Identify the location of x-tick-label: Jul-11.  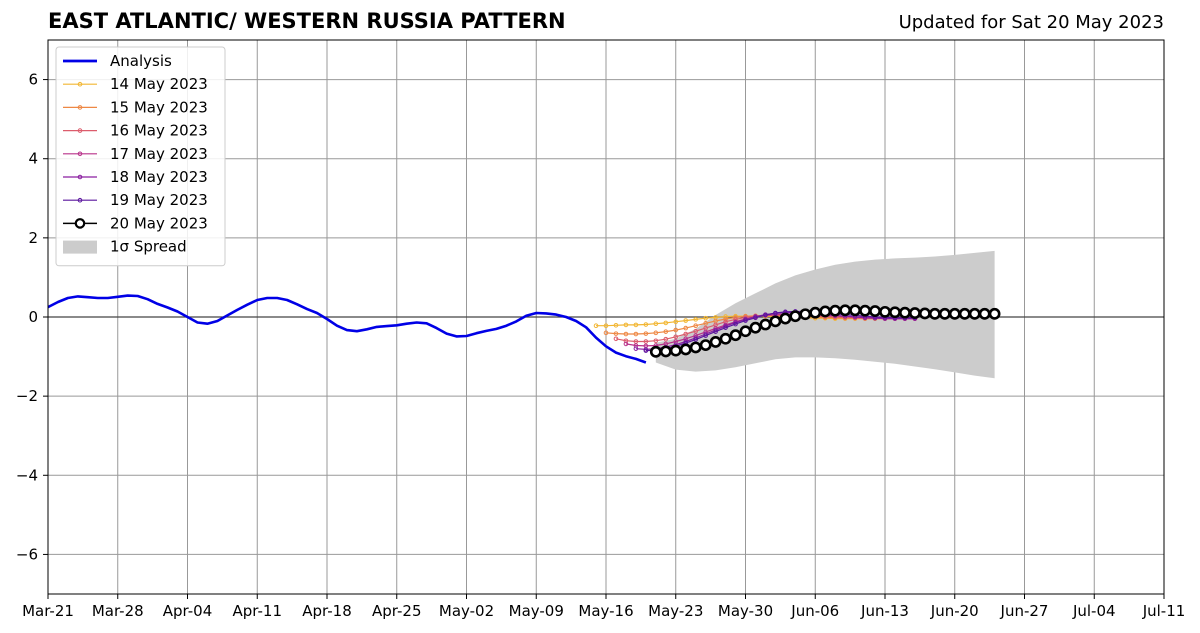
(1164, 611).